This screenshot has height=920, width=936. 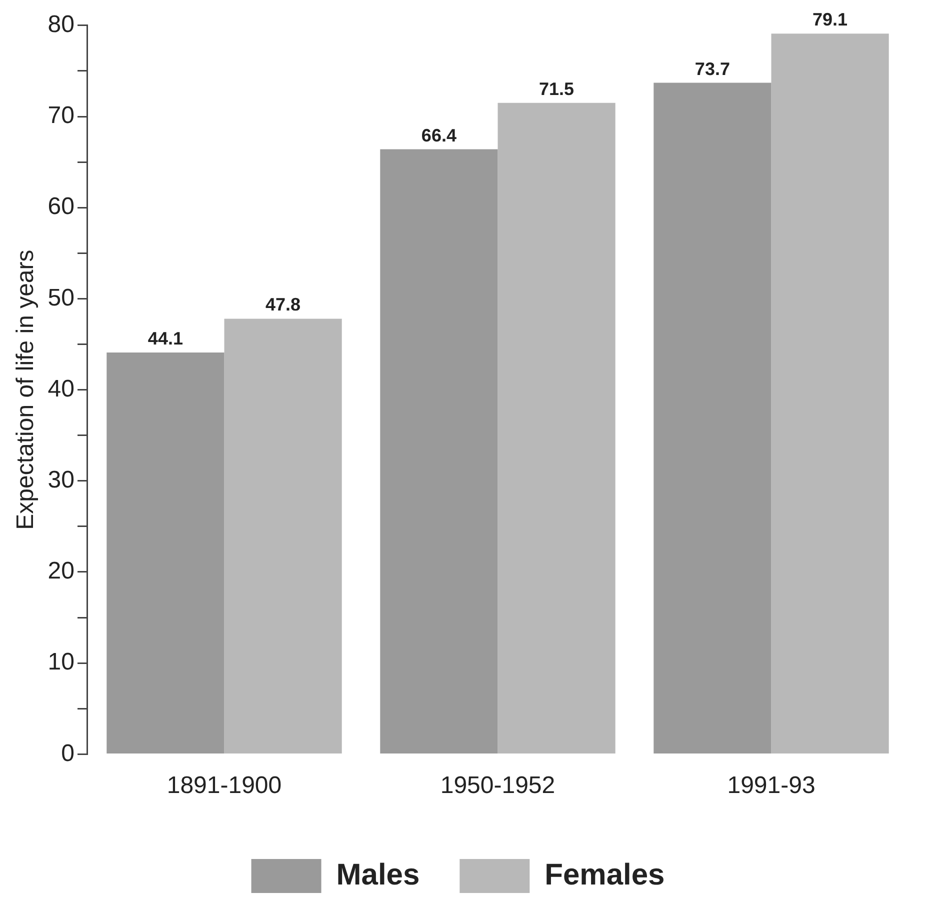 What do you see at coordinates (378, 875) in the screenshot?
I see `legend-label: Males` at bounding box center [378, 875].